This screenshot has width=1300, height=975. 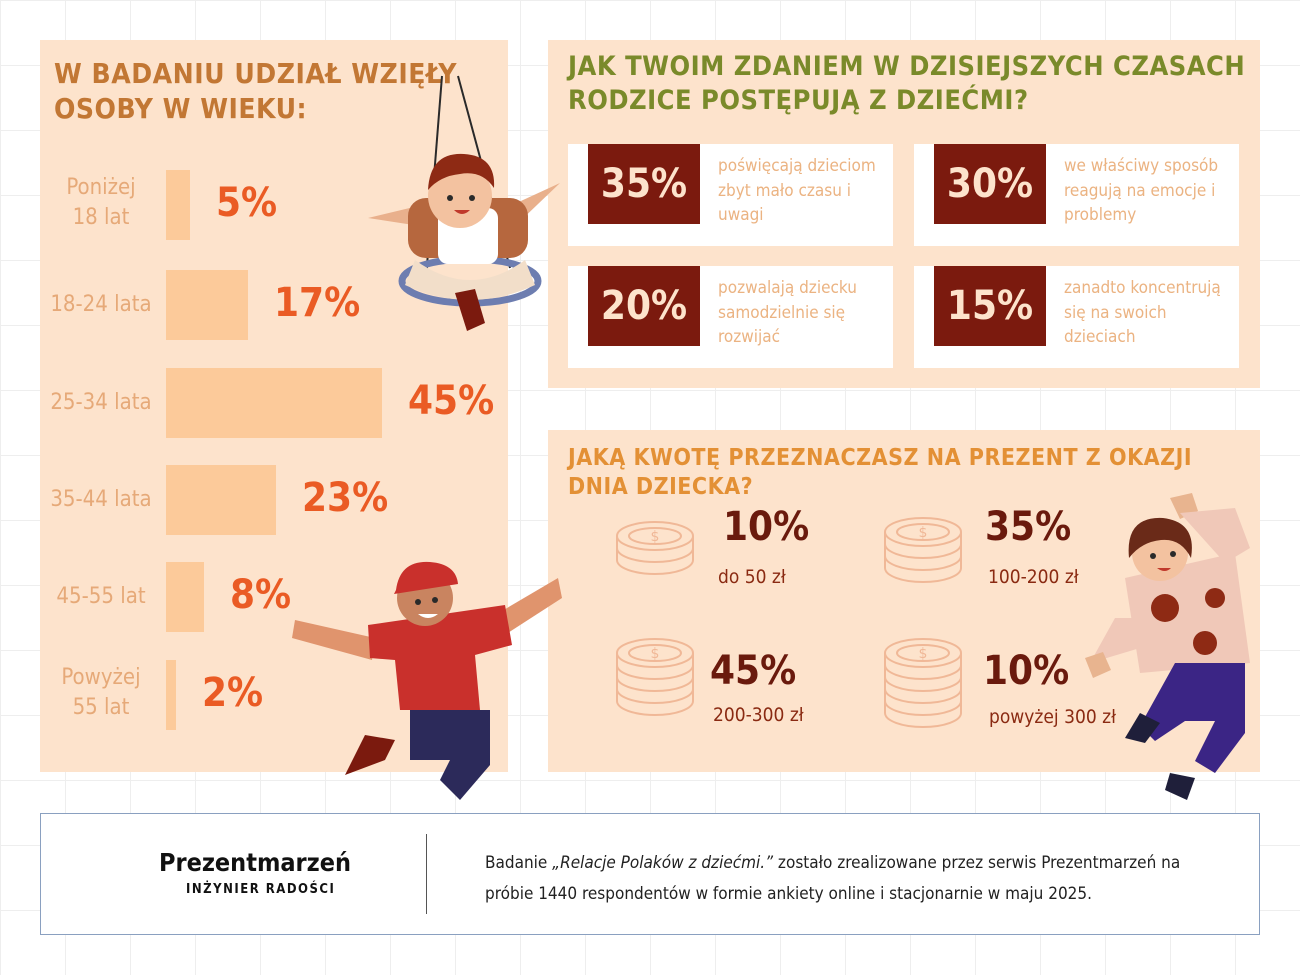 I want to click on budget-value: 45%, so click(x=753, y=671).